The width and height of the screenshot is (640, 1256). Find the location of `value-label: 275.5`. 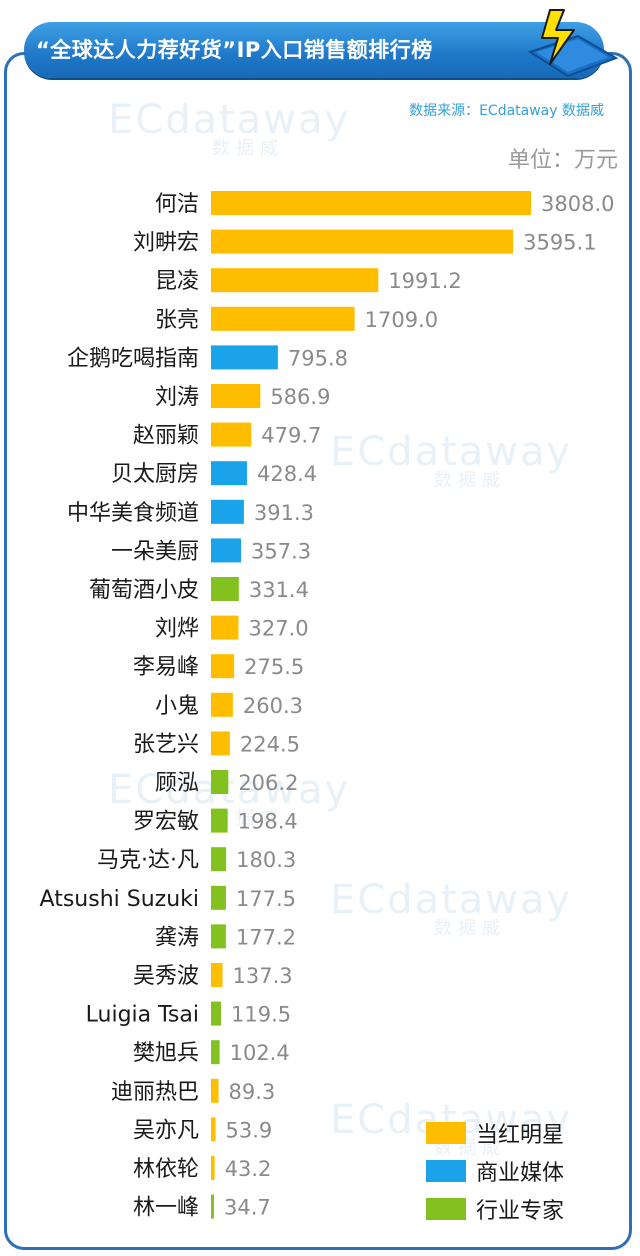

value-label: 275.5 is located at coordinates (274, 667).